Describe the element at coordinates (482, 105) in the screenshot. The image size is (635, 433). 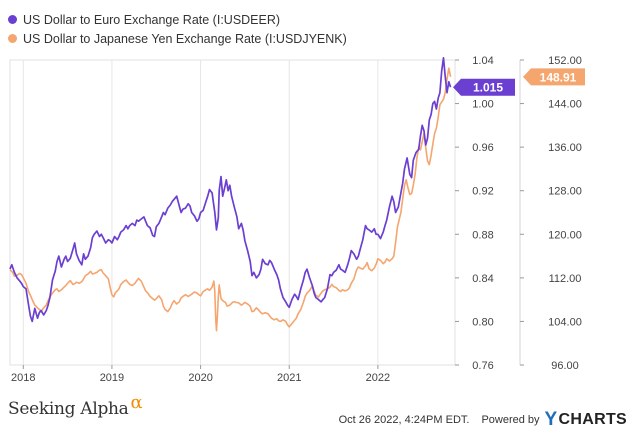
I see `y-left-tick-label: 1.00` at that location.